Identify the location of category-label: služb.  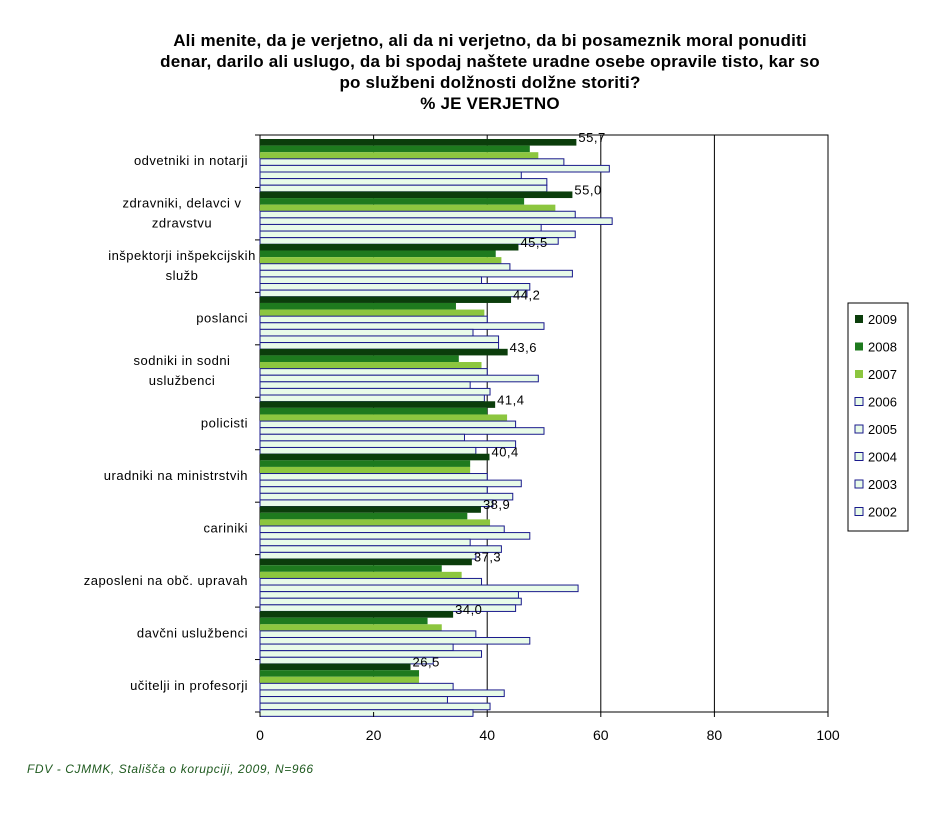
(182, 275).